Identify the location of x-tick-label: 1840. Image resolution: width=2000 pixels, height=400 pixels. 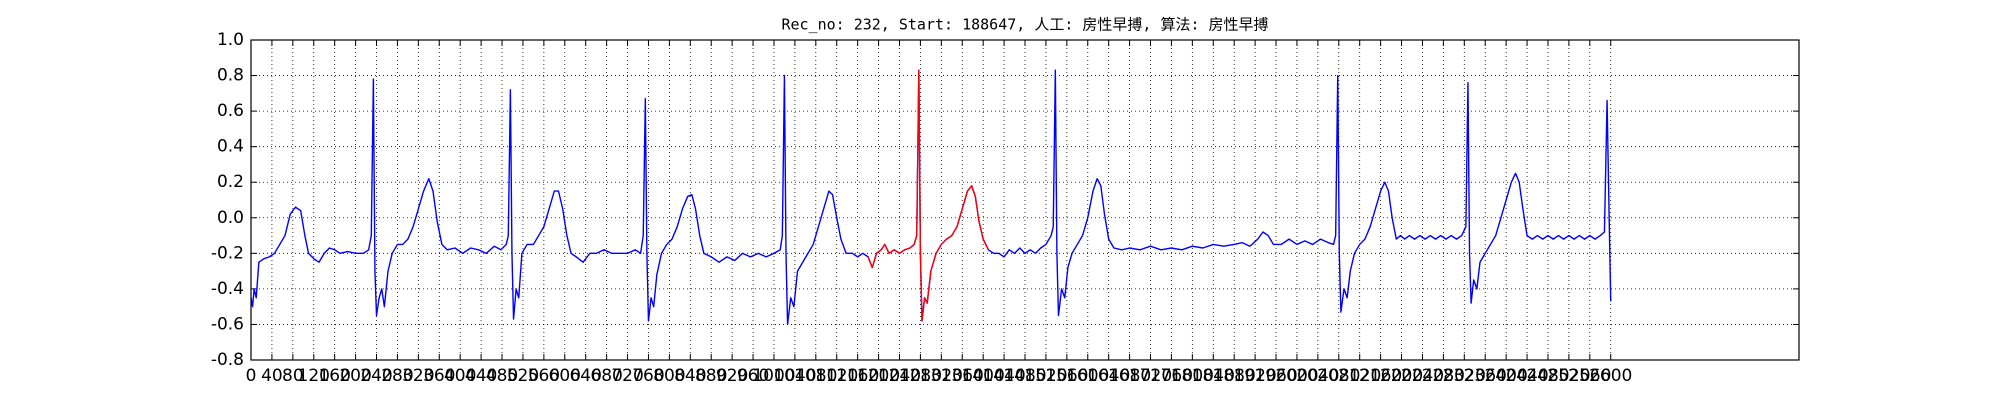
(1213, 376).